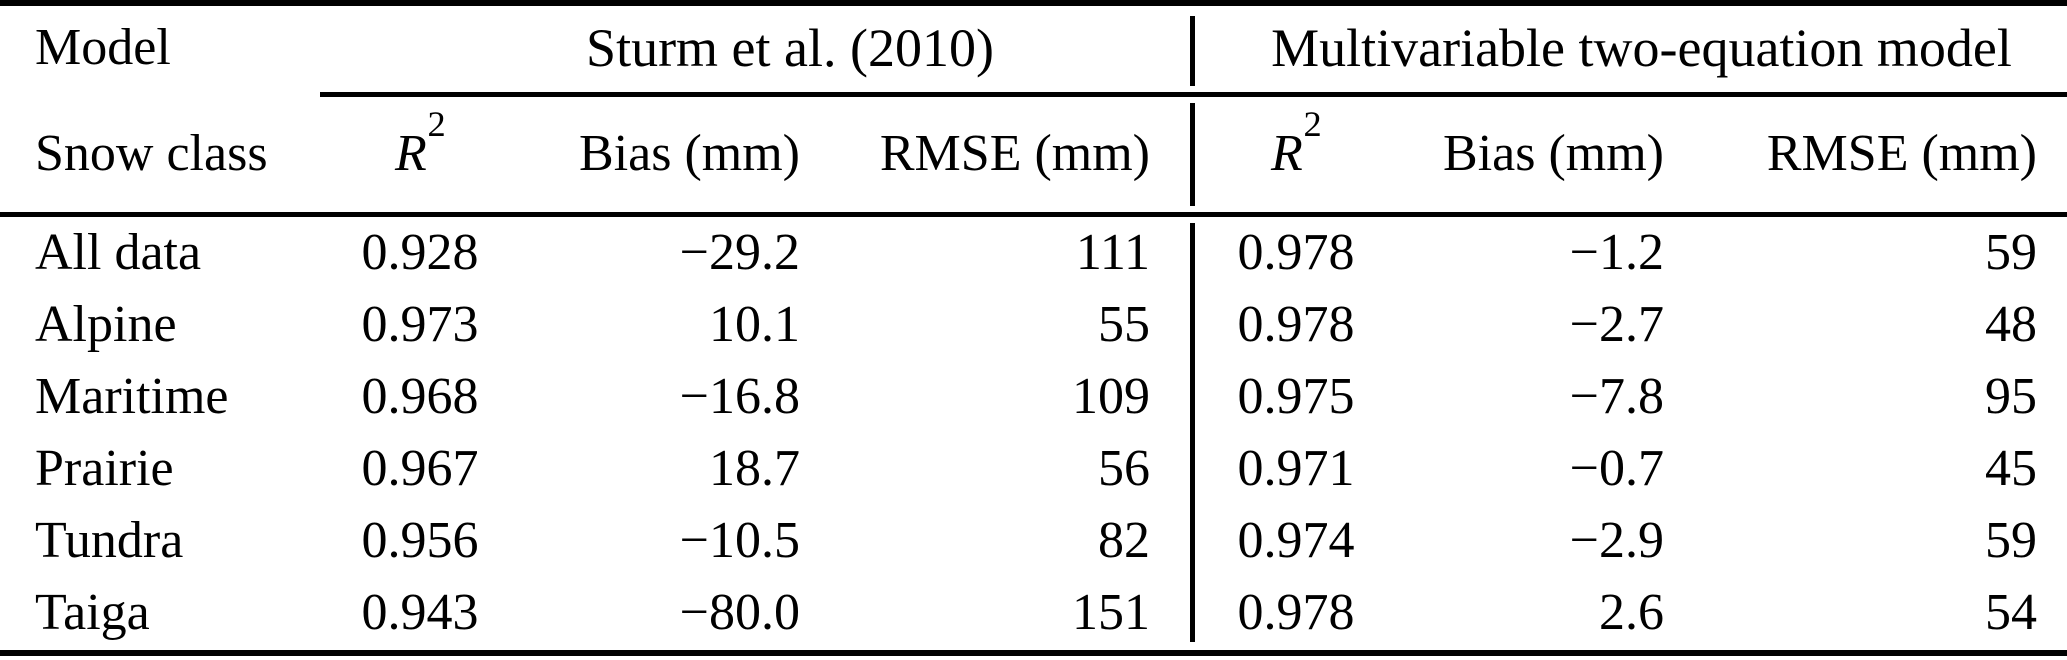  Describe the element at coordinates (1124, 324) in the screenshot. I see `sturm-rmse-cell: 55` at that location.